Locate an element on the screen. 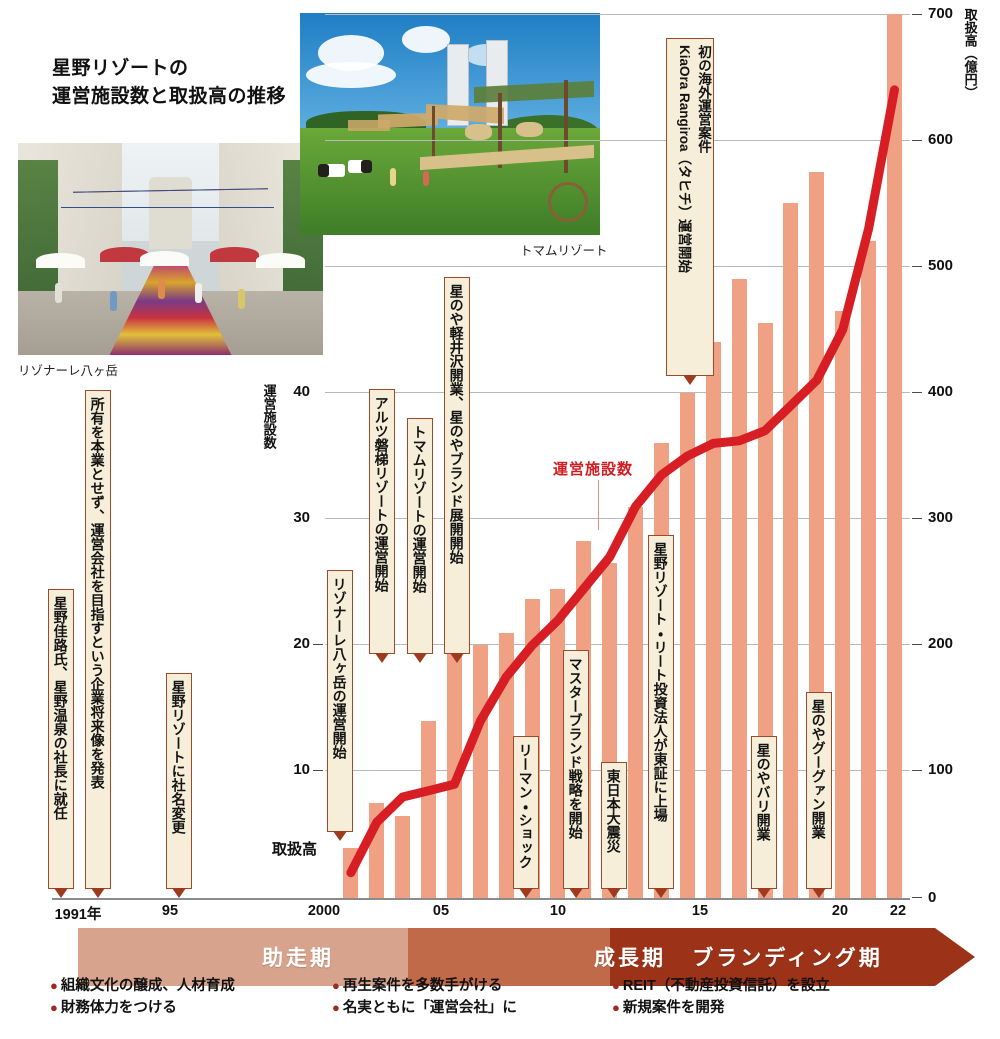  callout-2019-hoshinoya-guguan: 星のやグーグァン開業 is located at coordinates (819, 790).